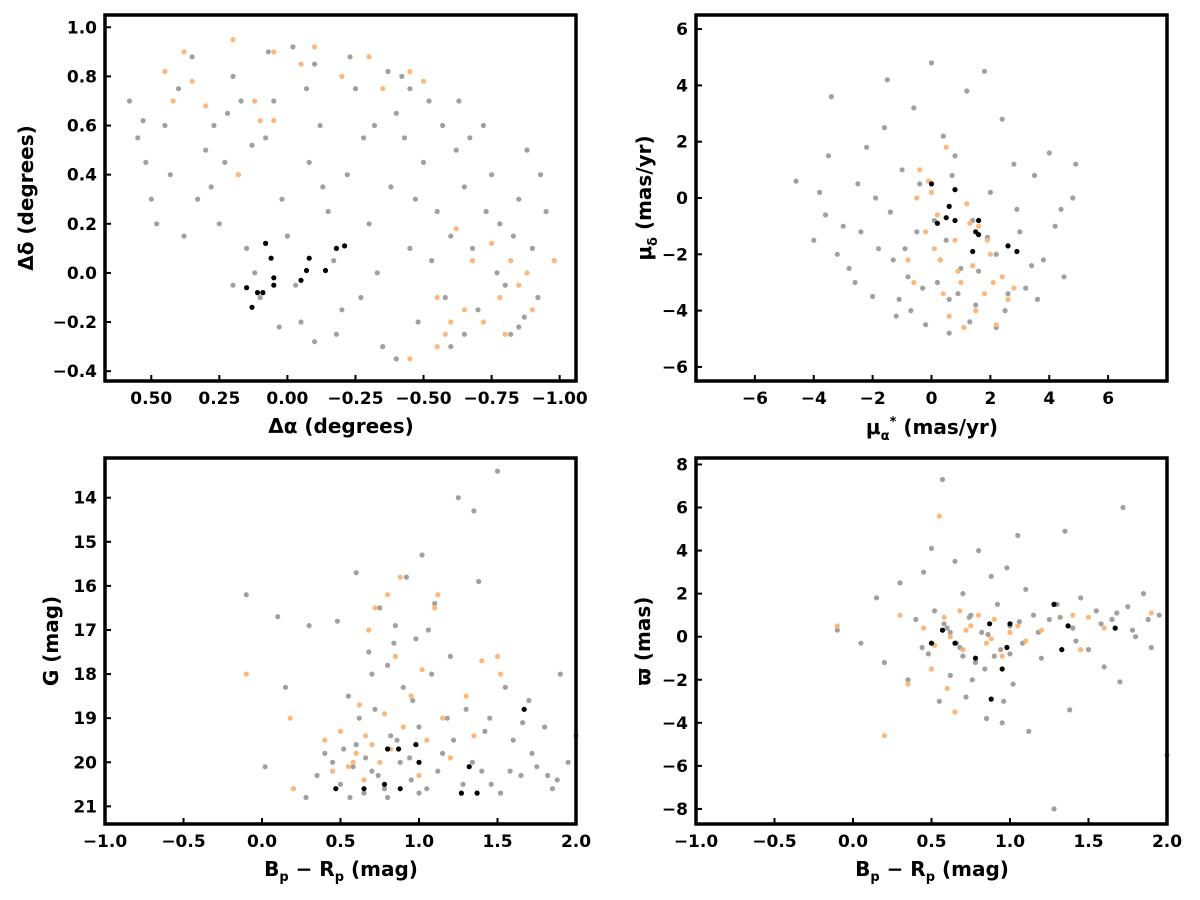 The height and width of the screenshot is (900, 1200). Describe the element at coordinates (75, 372) in the screenshot. I see `sky-y-tick-label: −0.4` at that location.